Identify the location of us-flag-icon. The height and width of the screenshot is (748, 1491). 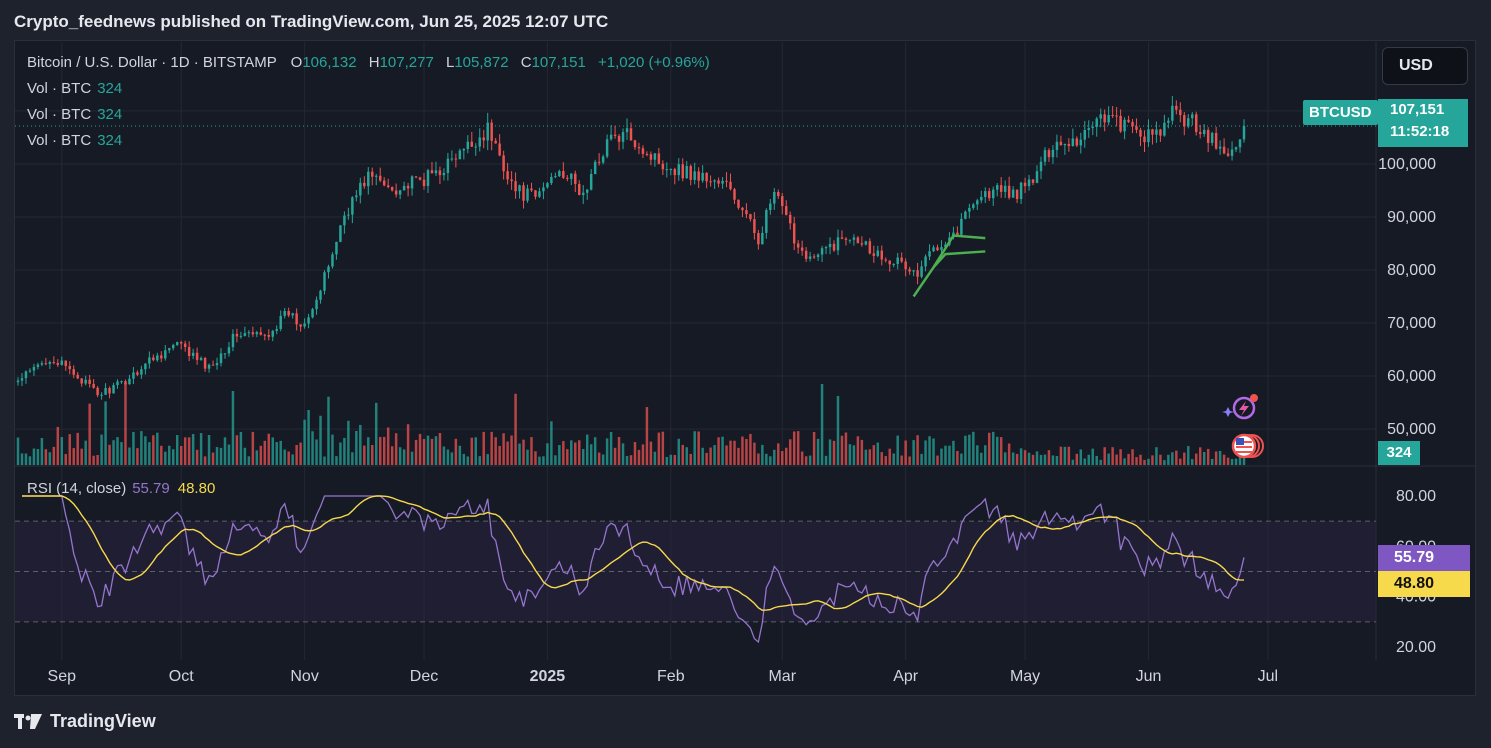
(1247, 446).